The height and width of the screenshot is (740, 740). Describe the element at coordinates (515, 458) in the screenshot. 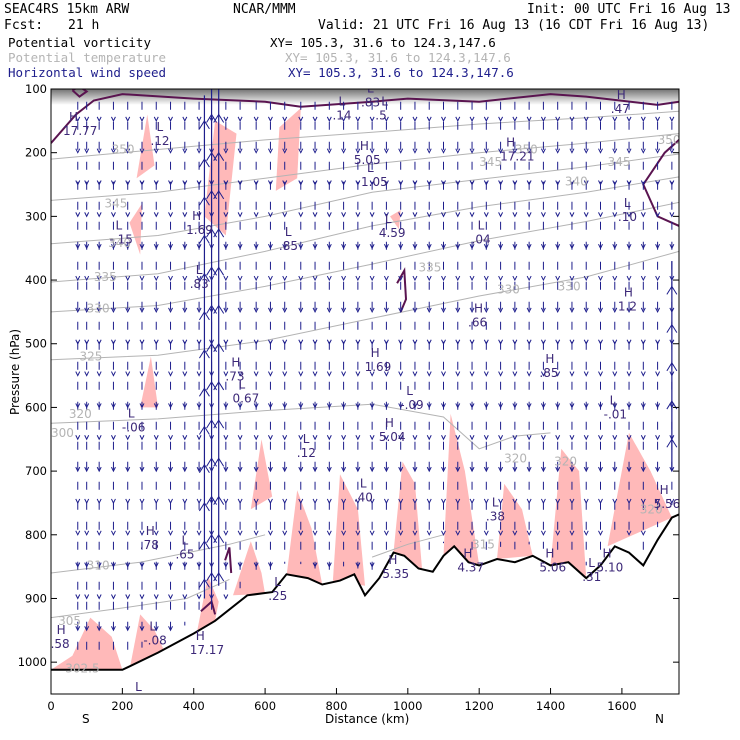

I see `theta-label-20: 320` at that location.